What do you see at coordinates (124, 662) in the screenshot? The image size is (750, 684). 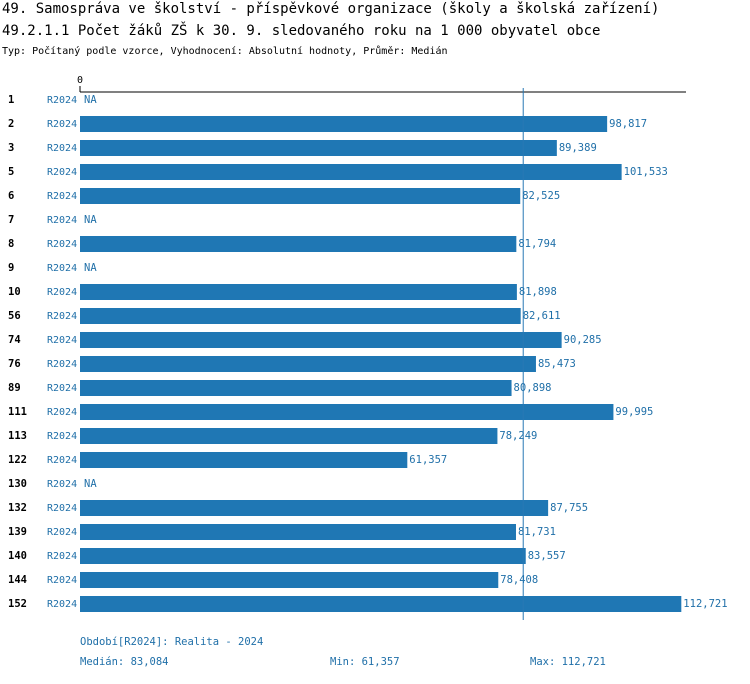 I see `footer-median: Medián: 83,084` at bounding box center [124, 662].